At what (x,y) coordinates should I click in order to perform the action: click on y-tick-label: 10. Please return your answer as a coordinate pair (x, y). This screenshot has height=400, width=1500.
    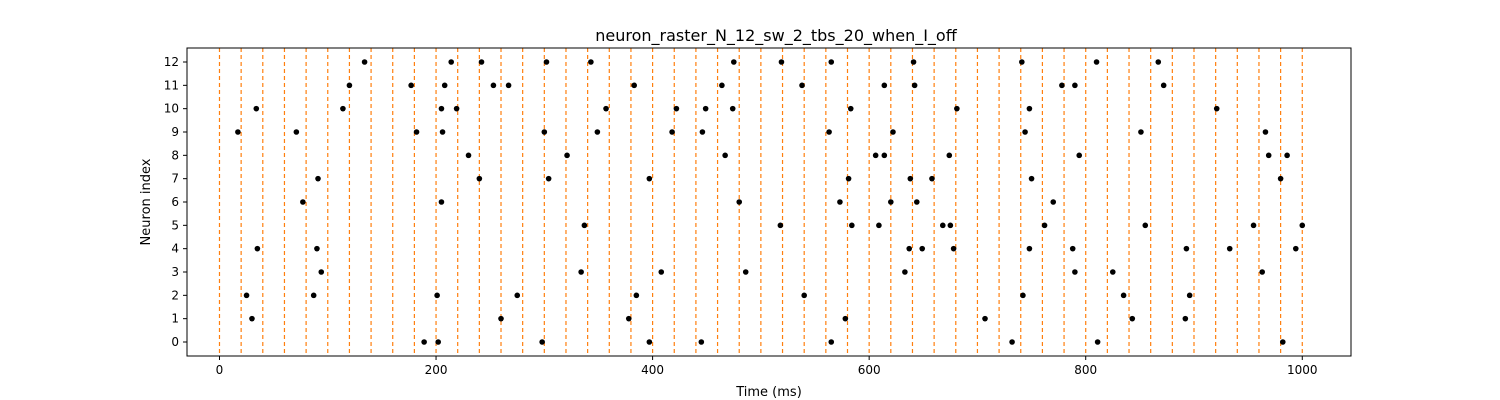
    Looking at the image, I should click on (171, 109).